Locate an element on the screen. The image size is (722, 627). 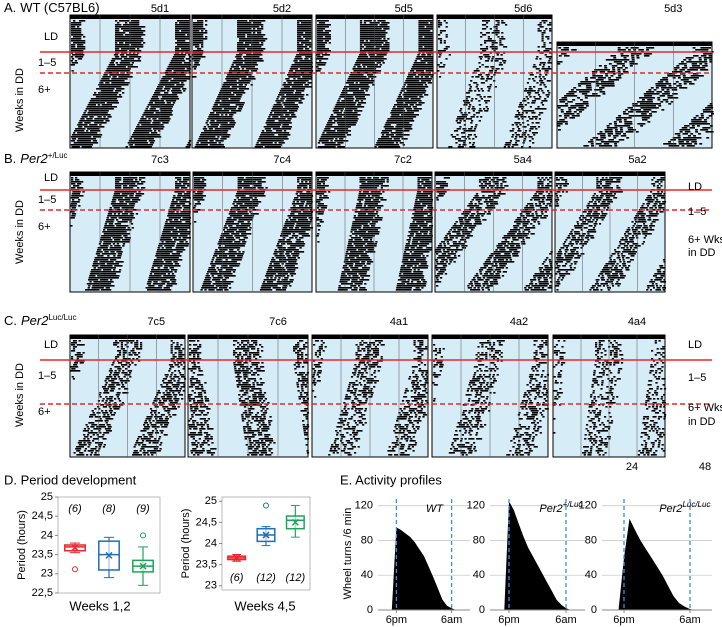
y-tick-label: 22,5 is located at coordinates (42, 593).